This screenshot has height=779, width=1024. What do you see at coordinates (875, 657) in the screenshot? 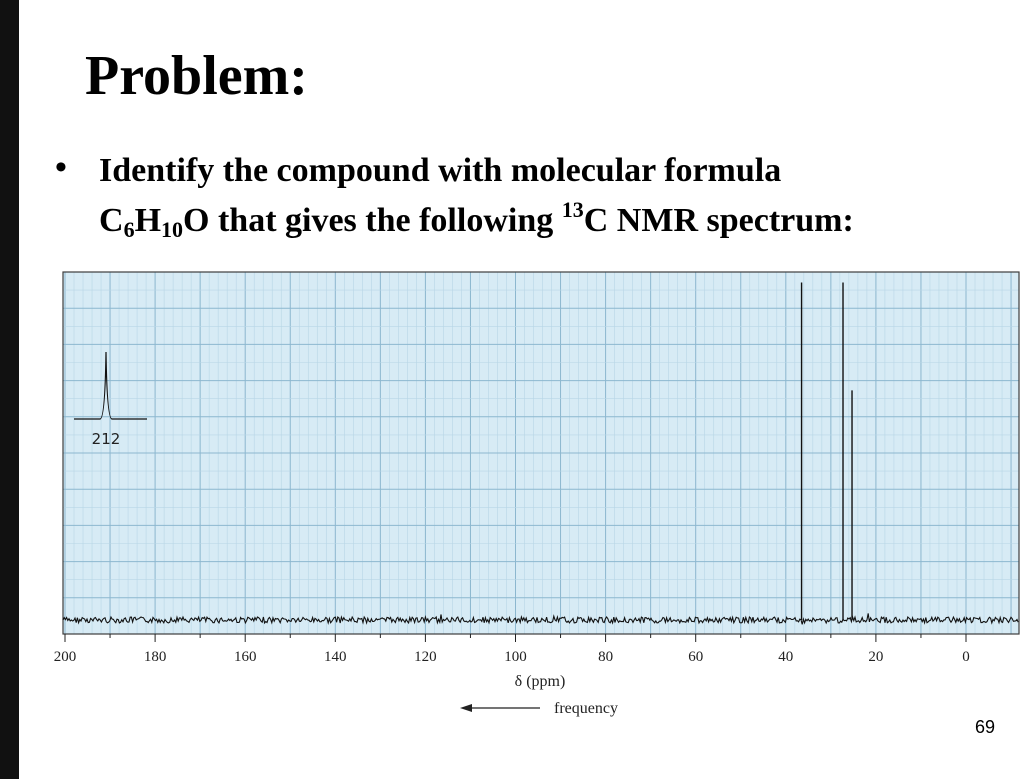
I see `x-tick-label: 20` at bounding box center [875, 657].